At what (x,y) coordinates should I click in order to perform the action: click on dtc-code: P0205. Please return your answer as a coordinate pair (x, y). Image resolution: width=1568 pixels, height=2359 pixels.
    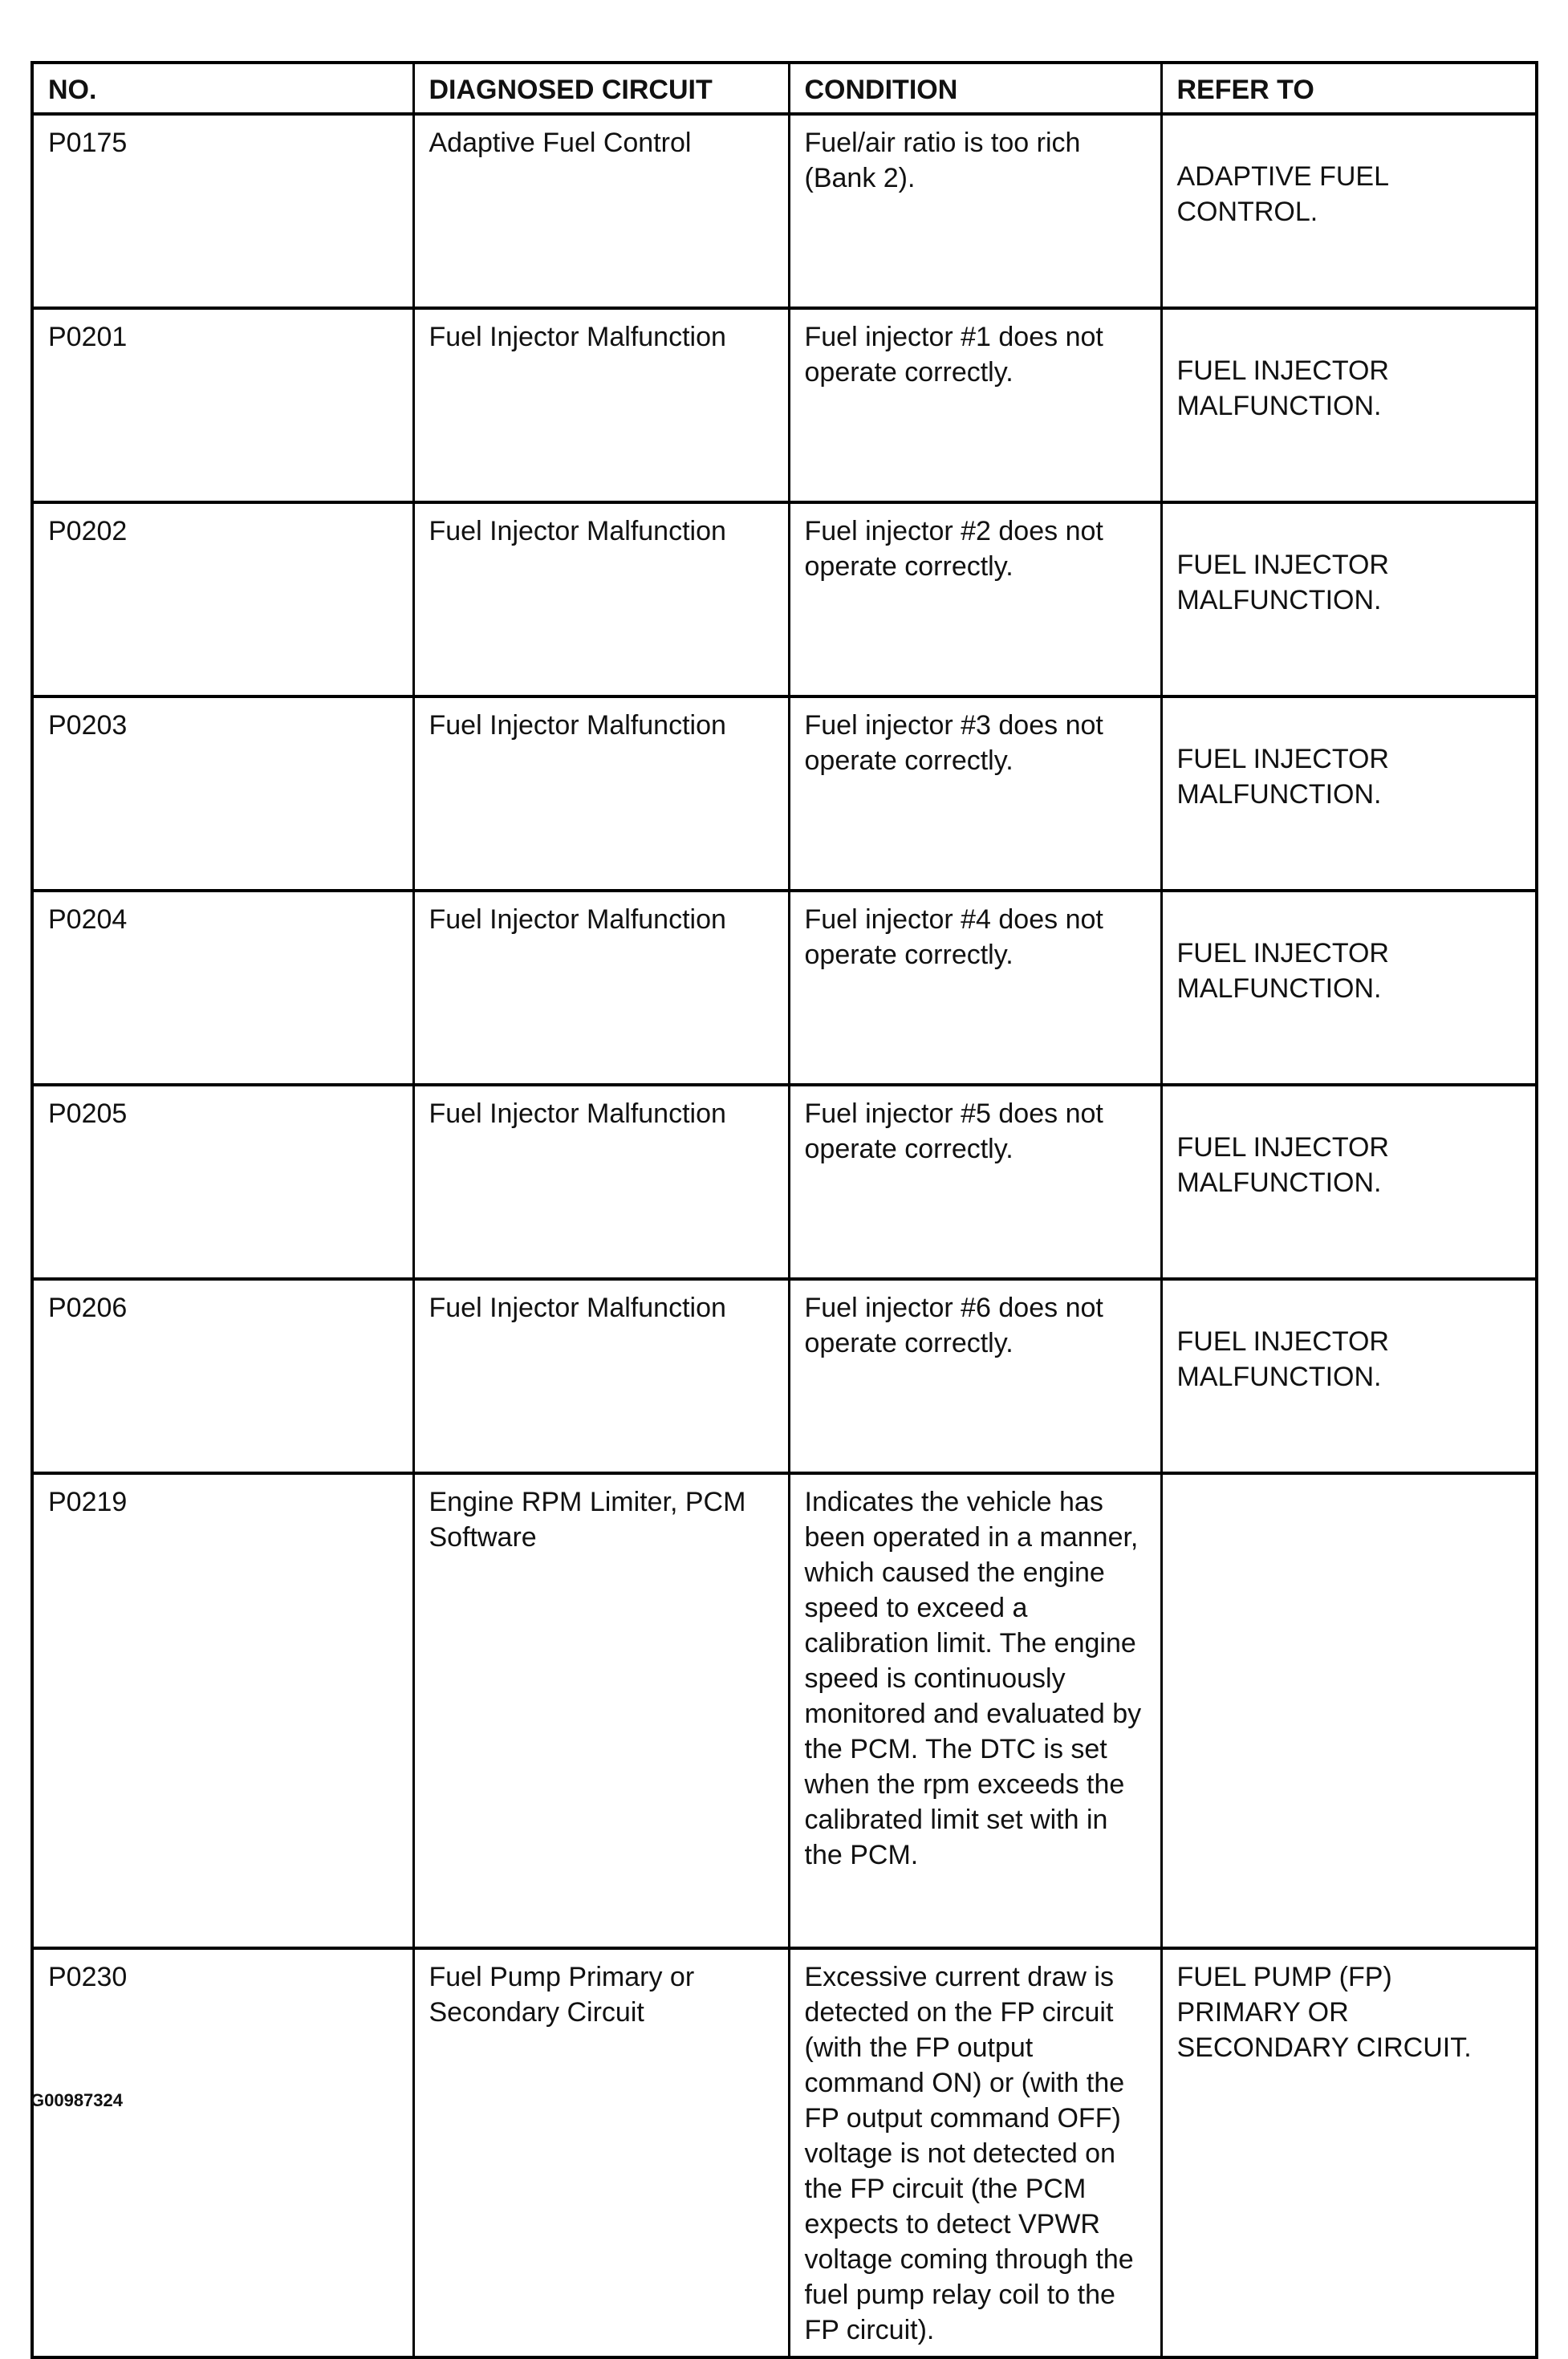
    Looking at the image, I should click on (222, 1182).